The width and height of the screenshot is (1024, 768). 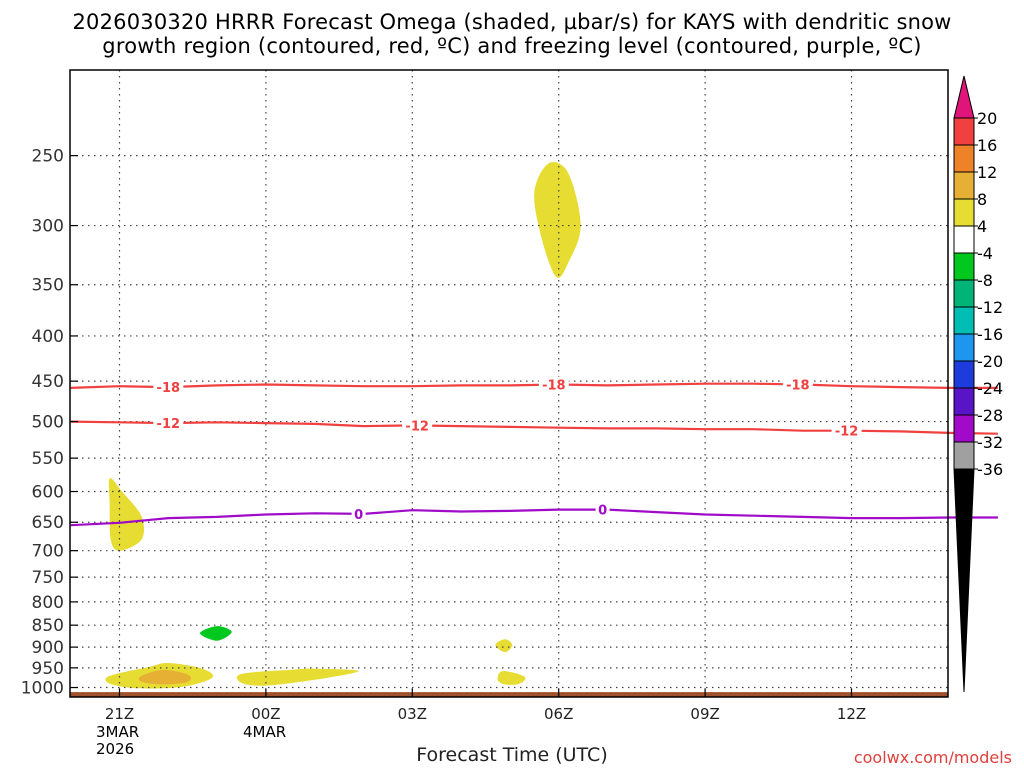 I want to click on y-tick-label: 750, so click(x=48, y=578).